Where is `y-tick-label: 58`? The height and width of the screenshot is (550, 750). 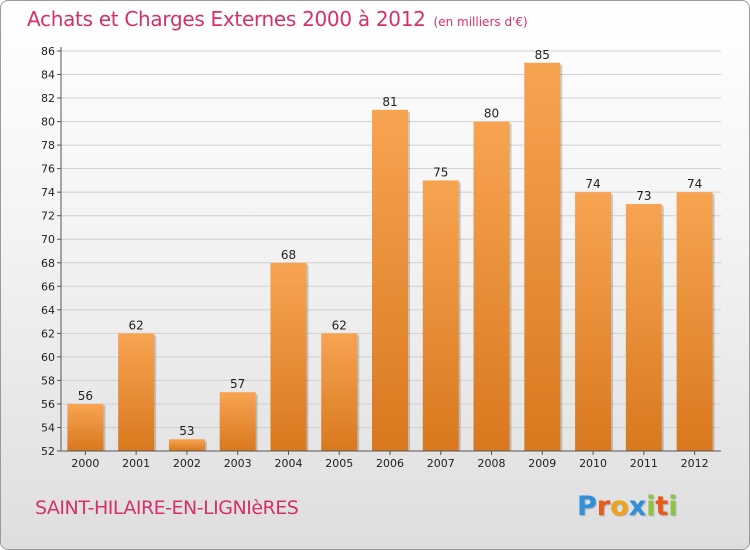 y-tick-label: 58 is located at coordinates (48, 380).